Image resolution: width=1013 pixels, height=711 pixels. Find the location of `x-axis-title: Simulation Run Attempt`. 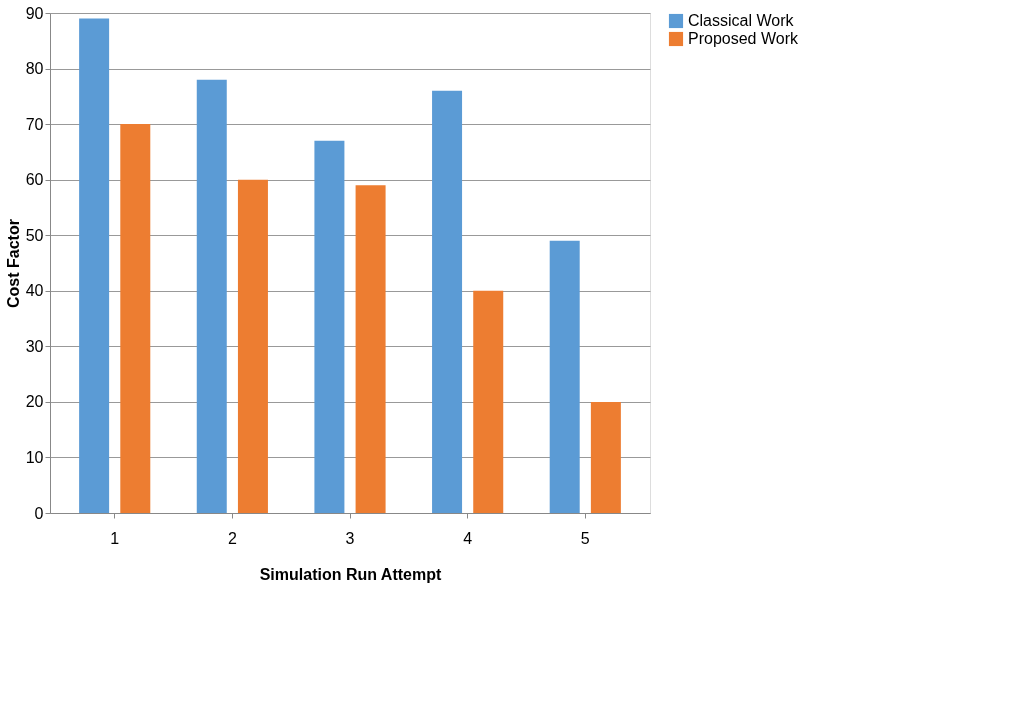

x-axis-title: Simulation Run Attempt is located at coordinates (350, 574).